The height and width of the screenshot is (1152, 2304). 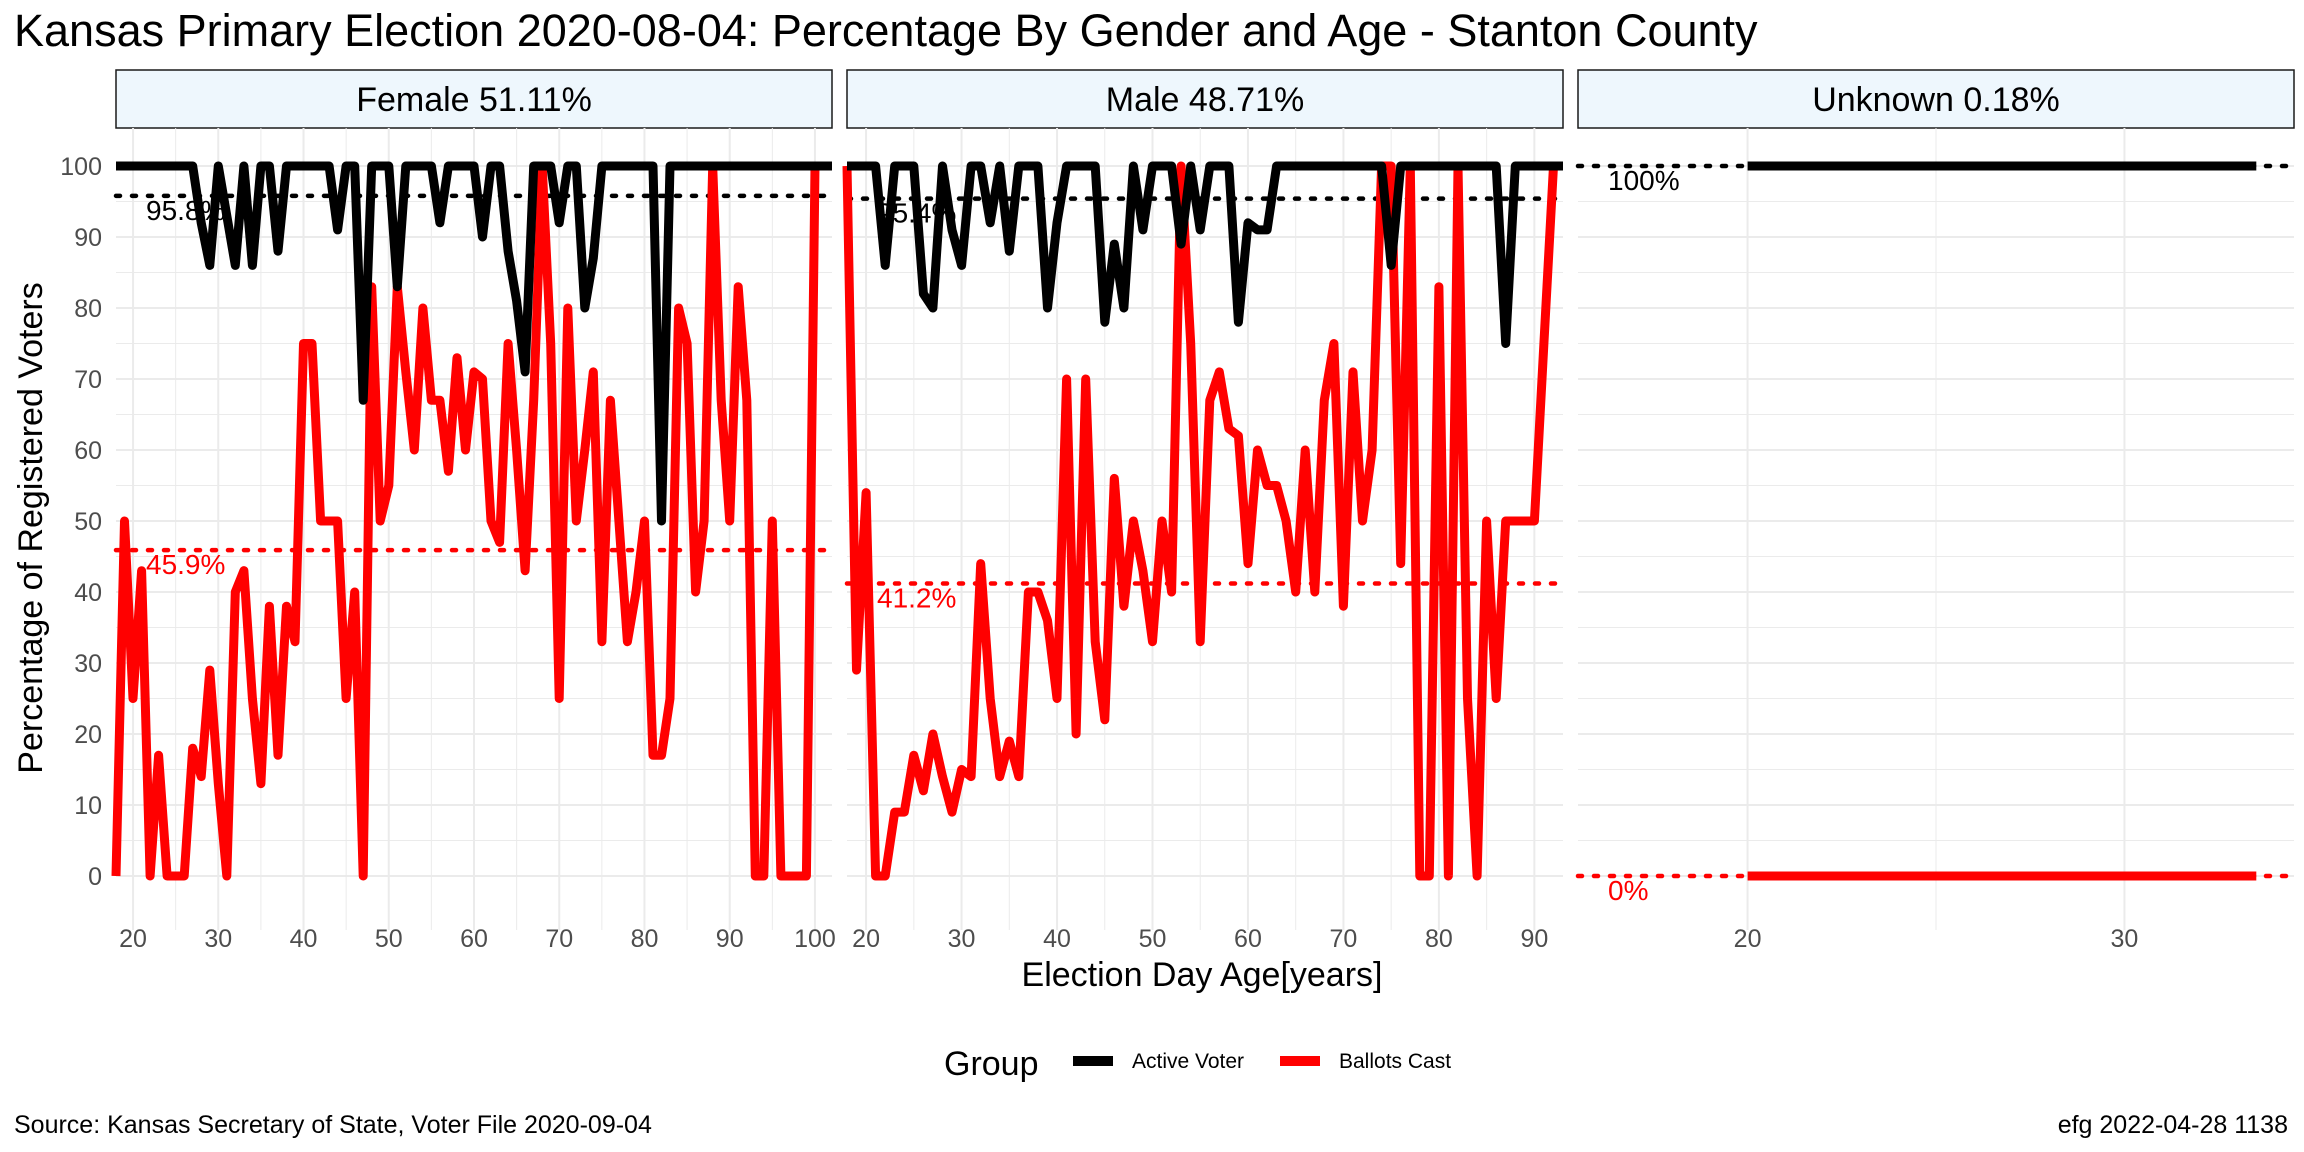 What do you see at coordinates (88, 309) in the screenshot?
I see `y-tick-label: 80` at bounding box center [88, 309].